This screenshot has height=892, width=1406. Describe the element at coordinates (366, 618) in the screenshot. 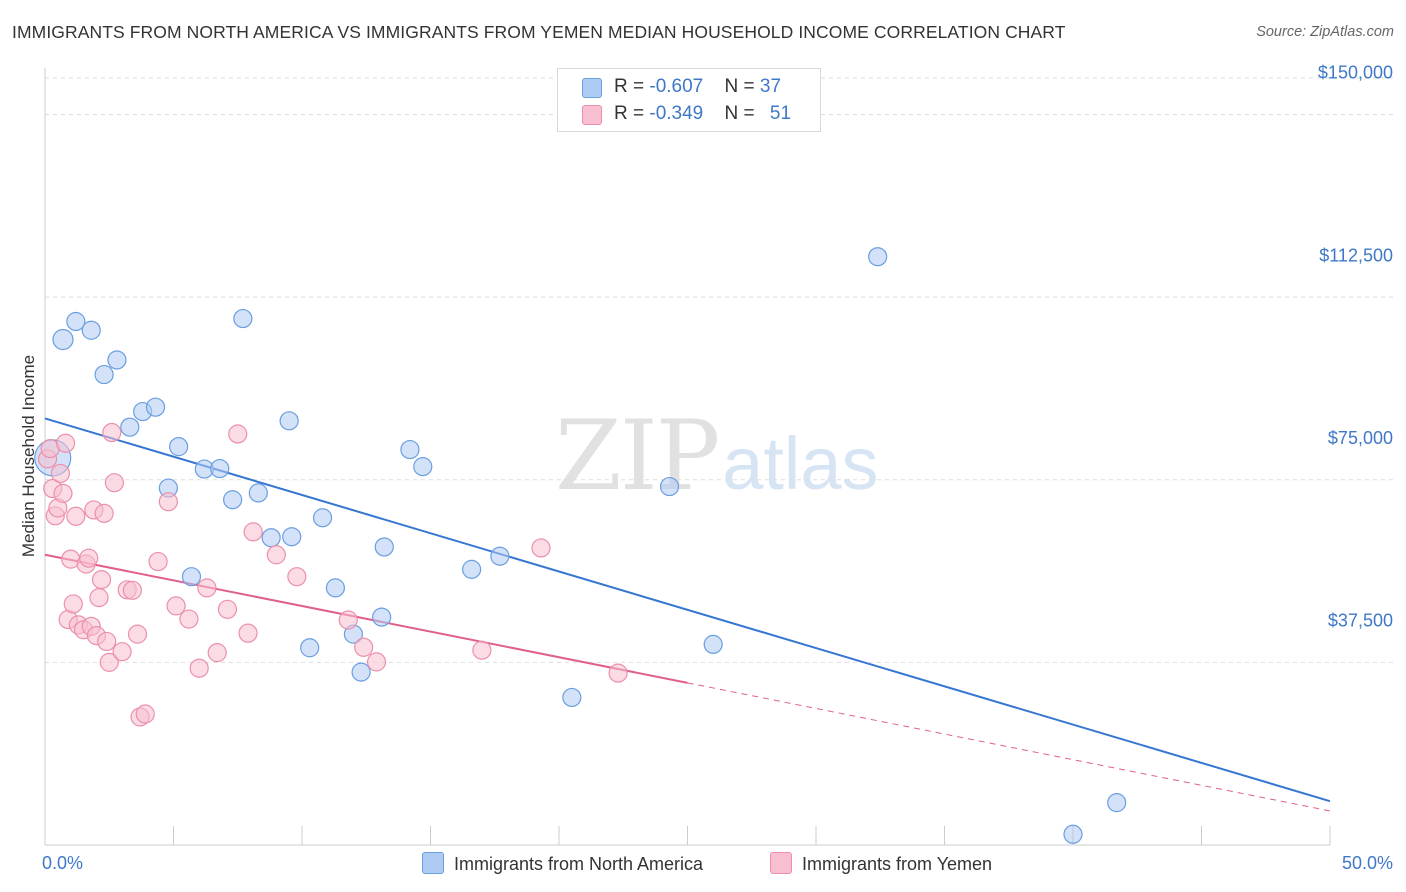

I see `trend-line-yemen` at that location.